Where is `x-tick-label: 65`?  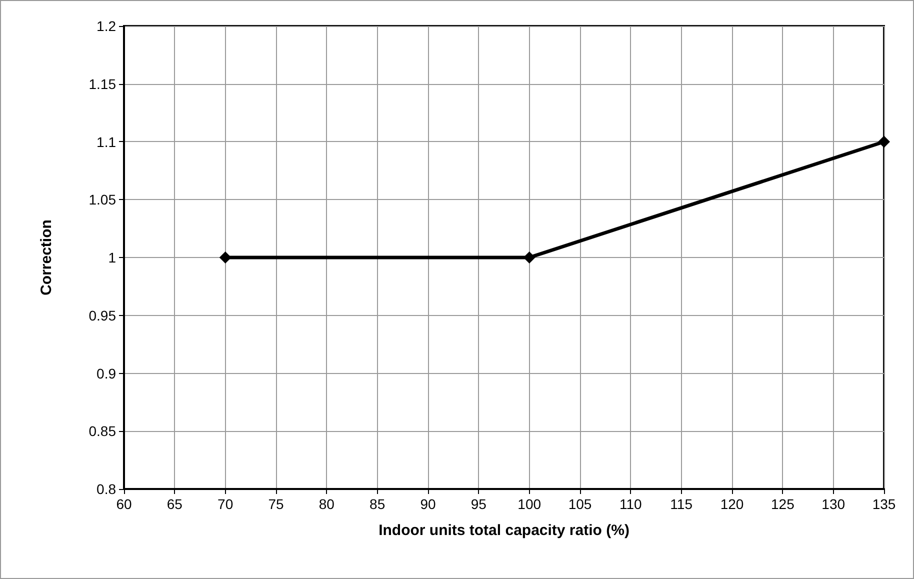
x-tick-label: 65 is located at coordinates (174, 504).